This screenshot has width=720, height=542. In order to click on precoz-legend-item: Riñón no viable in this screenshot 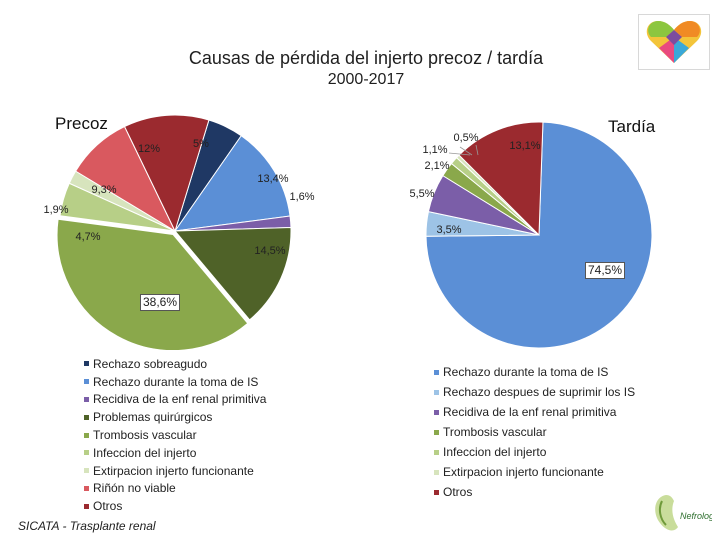, I will do `click(175, 489)`.